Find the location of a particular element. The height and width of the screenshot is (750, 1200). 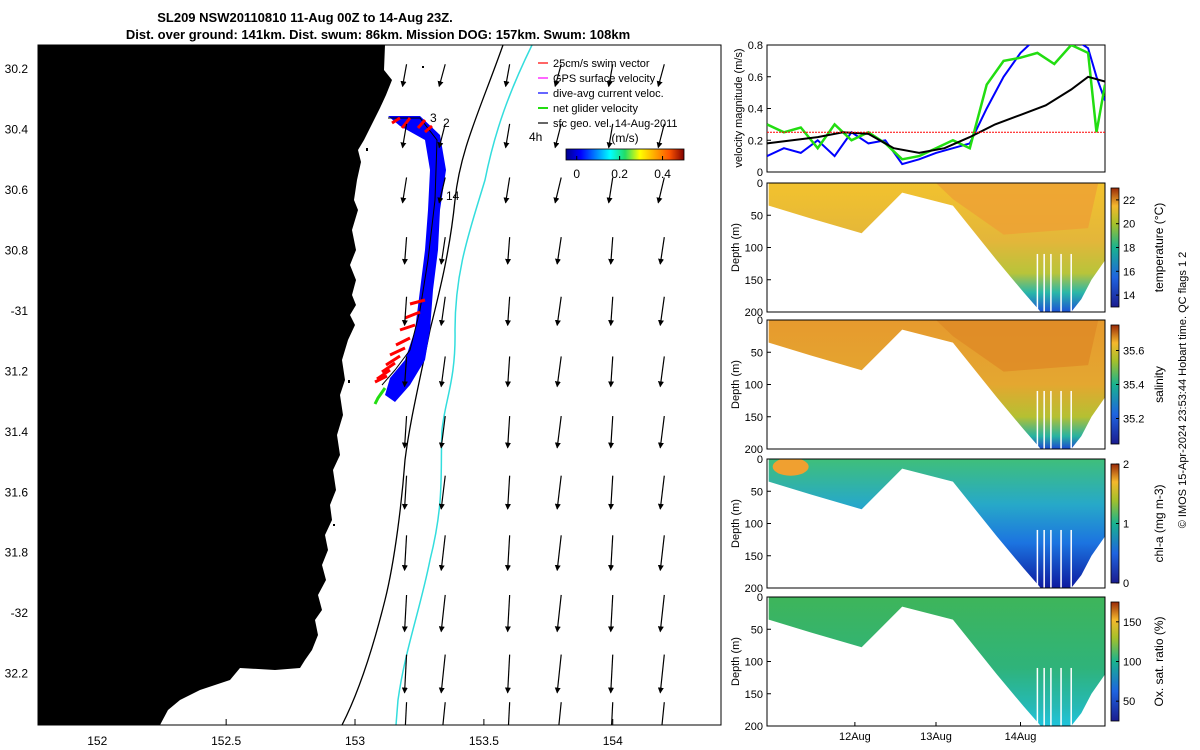

speed-colorbar: (m/s) 0 0.2 0.4 is located at coordinates (625, 156).